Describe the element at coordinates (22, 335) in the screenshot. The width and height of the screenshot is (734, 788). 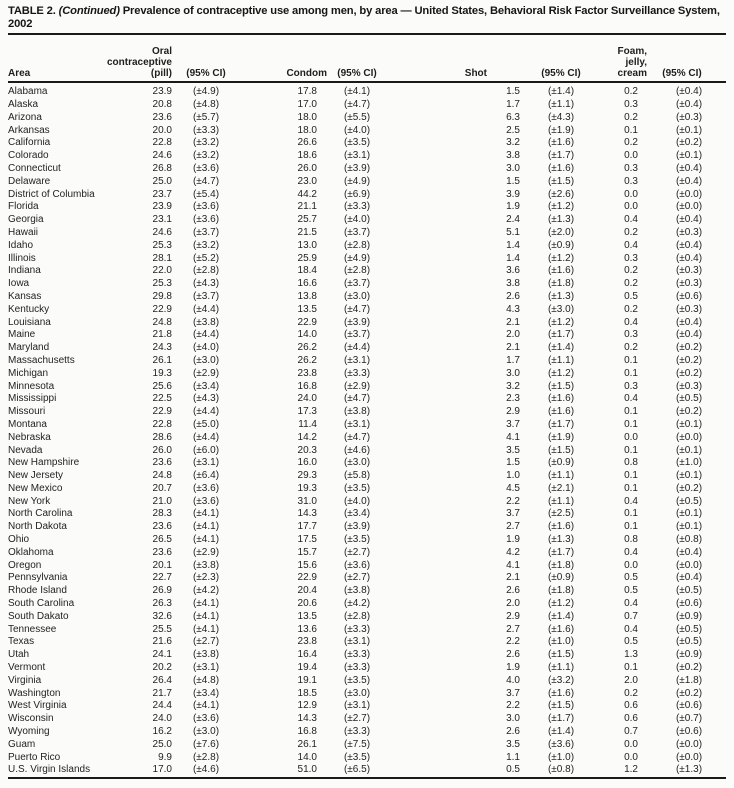
I see `area-cell: Maine` at that location.